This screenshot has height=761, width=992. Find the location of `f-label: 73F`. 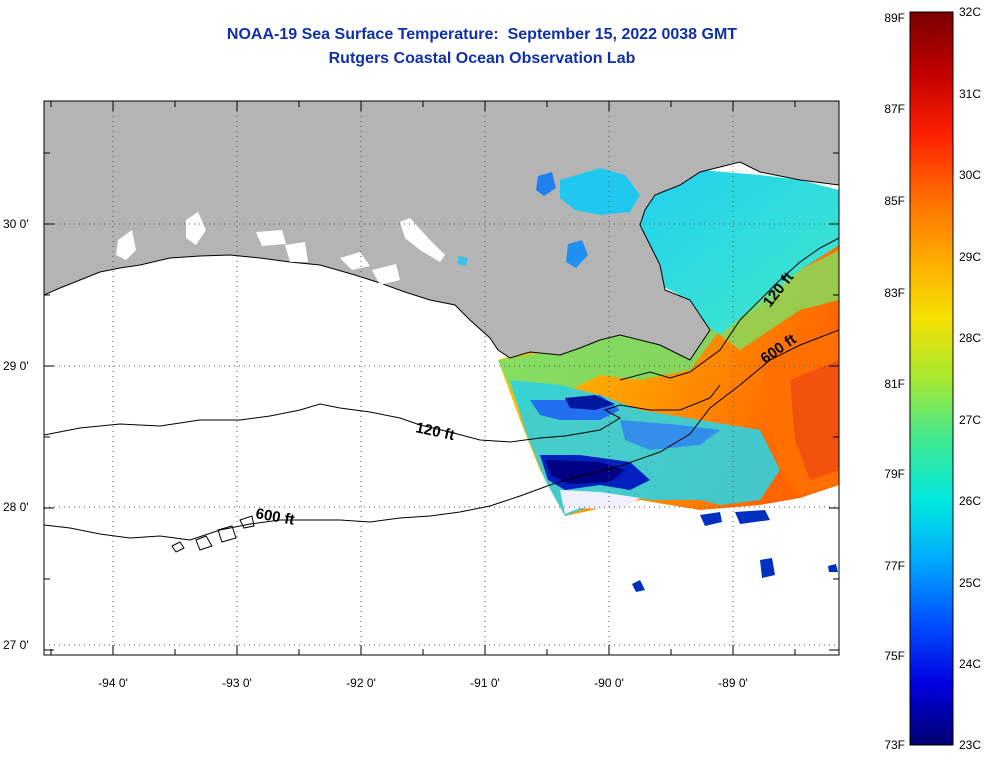

f-label: 73F is located at coordinates (894, 745).